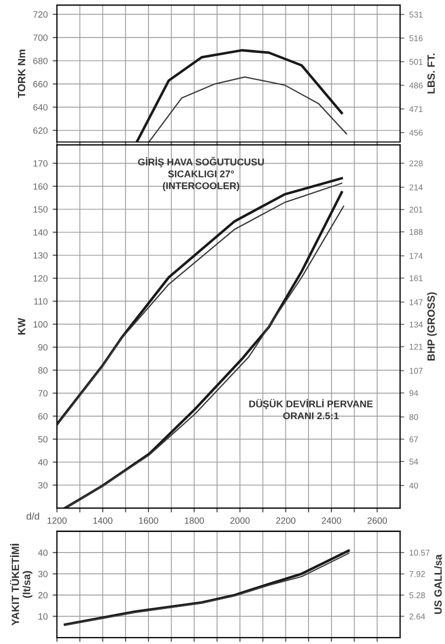  I want to click on y2-tick-label: 501, so click(416, 61).